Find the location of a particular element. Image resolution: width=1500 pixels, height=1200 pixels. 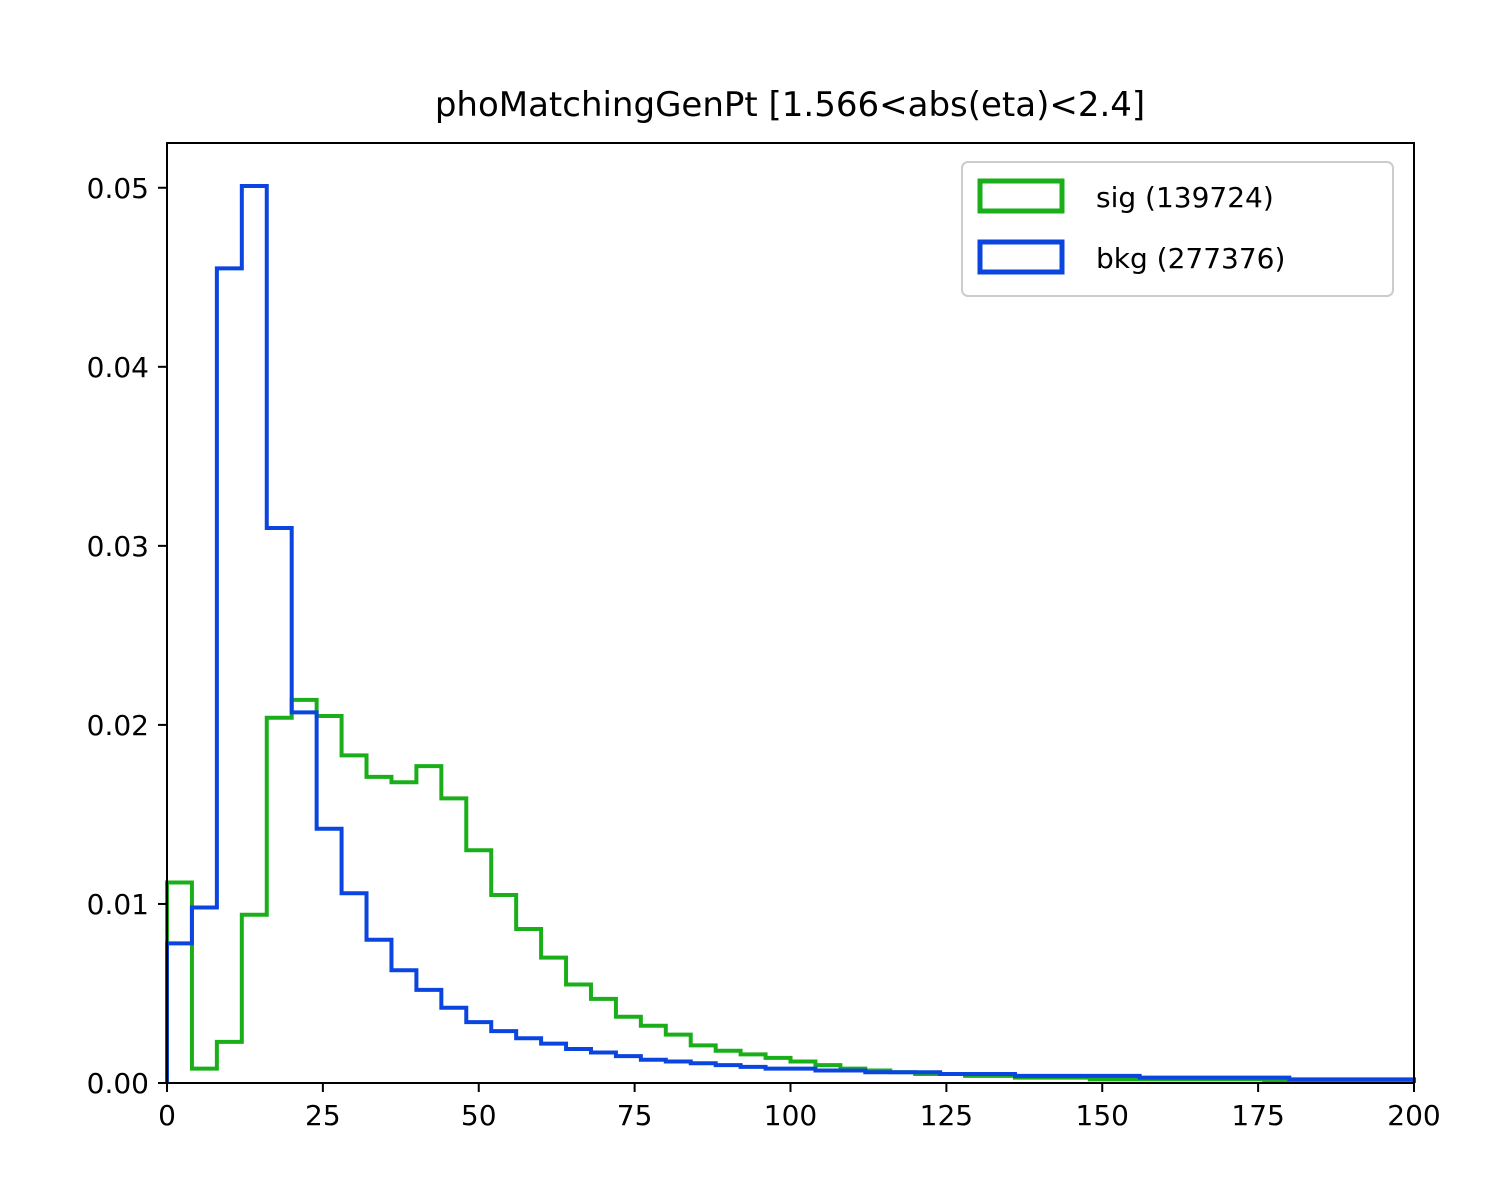

chart-title: phoMatchingGenPt [1.566<abs(eta)<2.4] is located at coordinates (790, 105).